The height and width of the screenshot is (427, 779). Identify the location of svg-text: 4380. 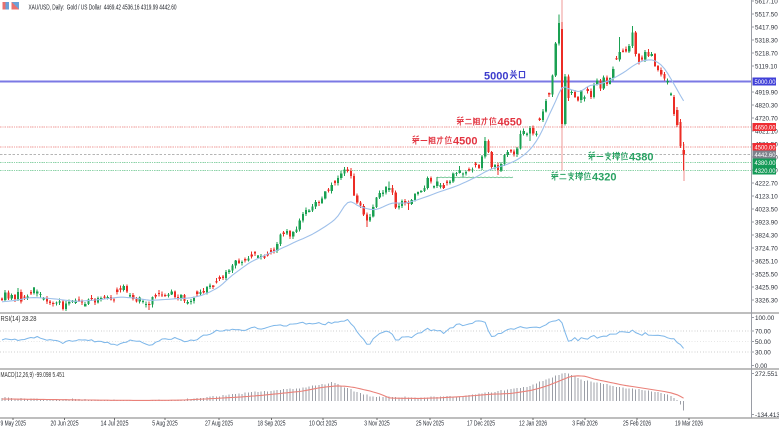
(641, 158).